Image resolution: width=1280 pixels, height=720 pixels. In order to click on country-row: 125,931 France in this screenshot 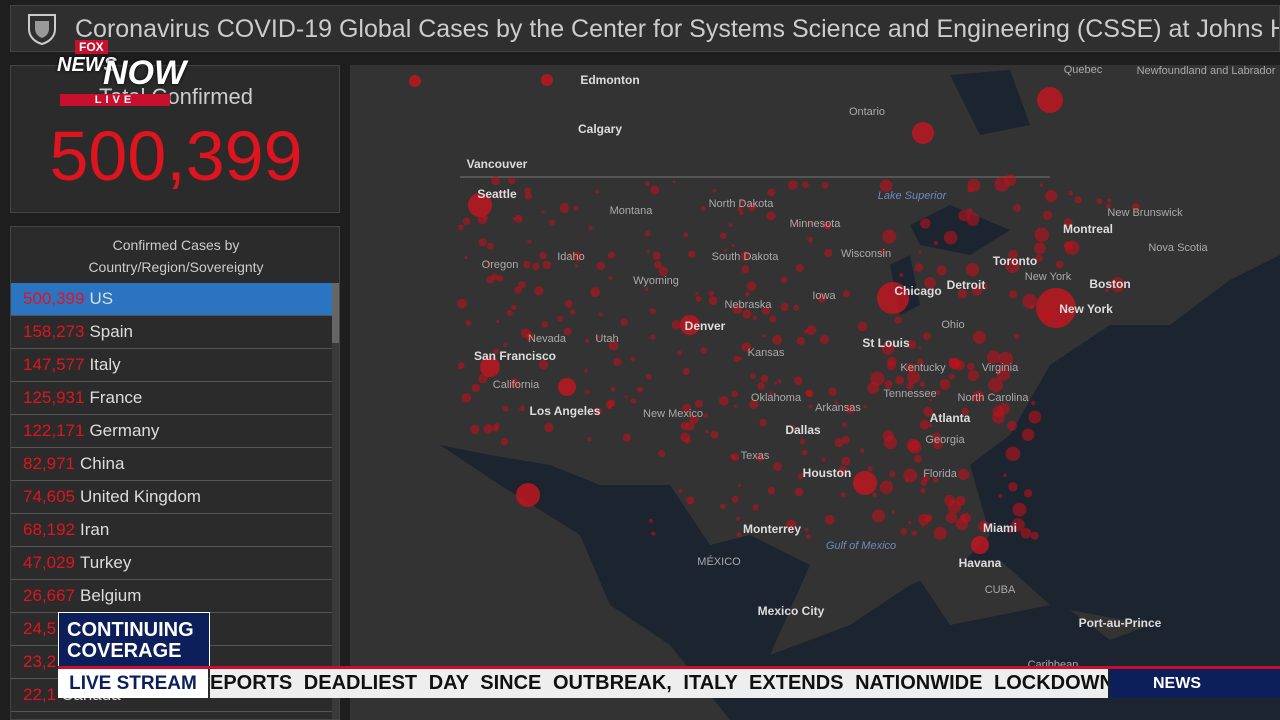, I will do `click(171, 398)`.